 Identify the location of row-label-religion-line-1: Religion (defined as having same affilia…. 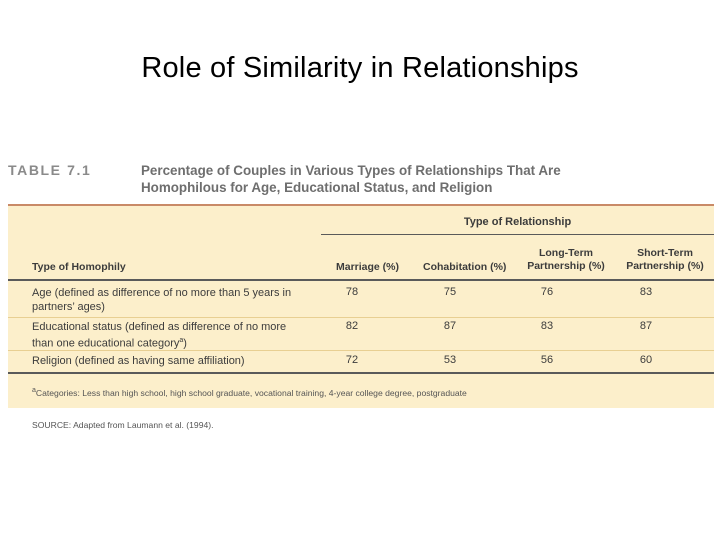
(138, 361).